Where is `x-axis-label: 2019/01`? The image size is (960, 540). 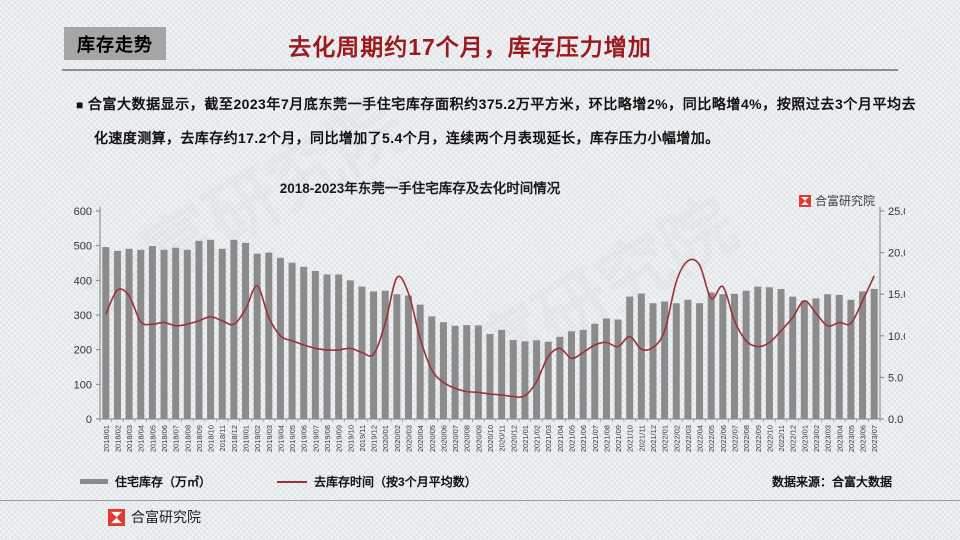 x-axis-label: 2019/01 is located at coordinates (246, 438).